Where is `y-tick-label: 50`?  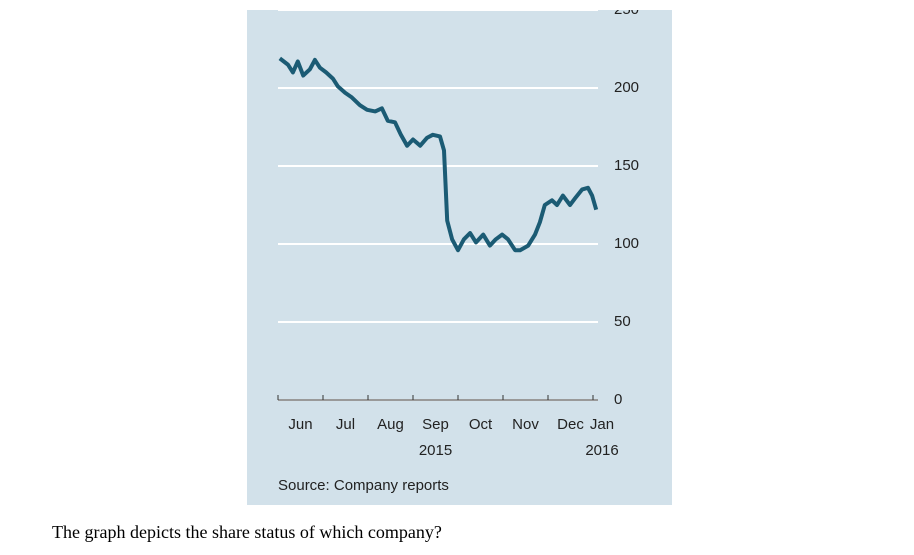
y-tick-label: 50 is located at coordinates (622, 321).